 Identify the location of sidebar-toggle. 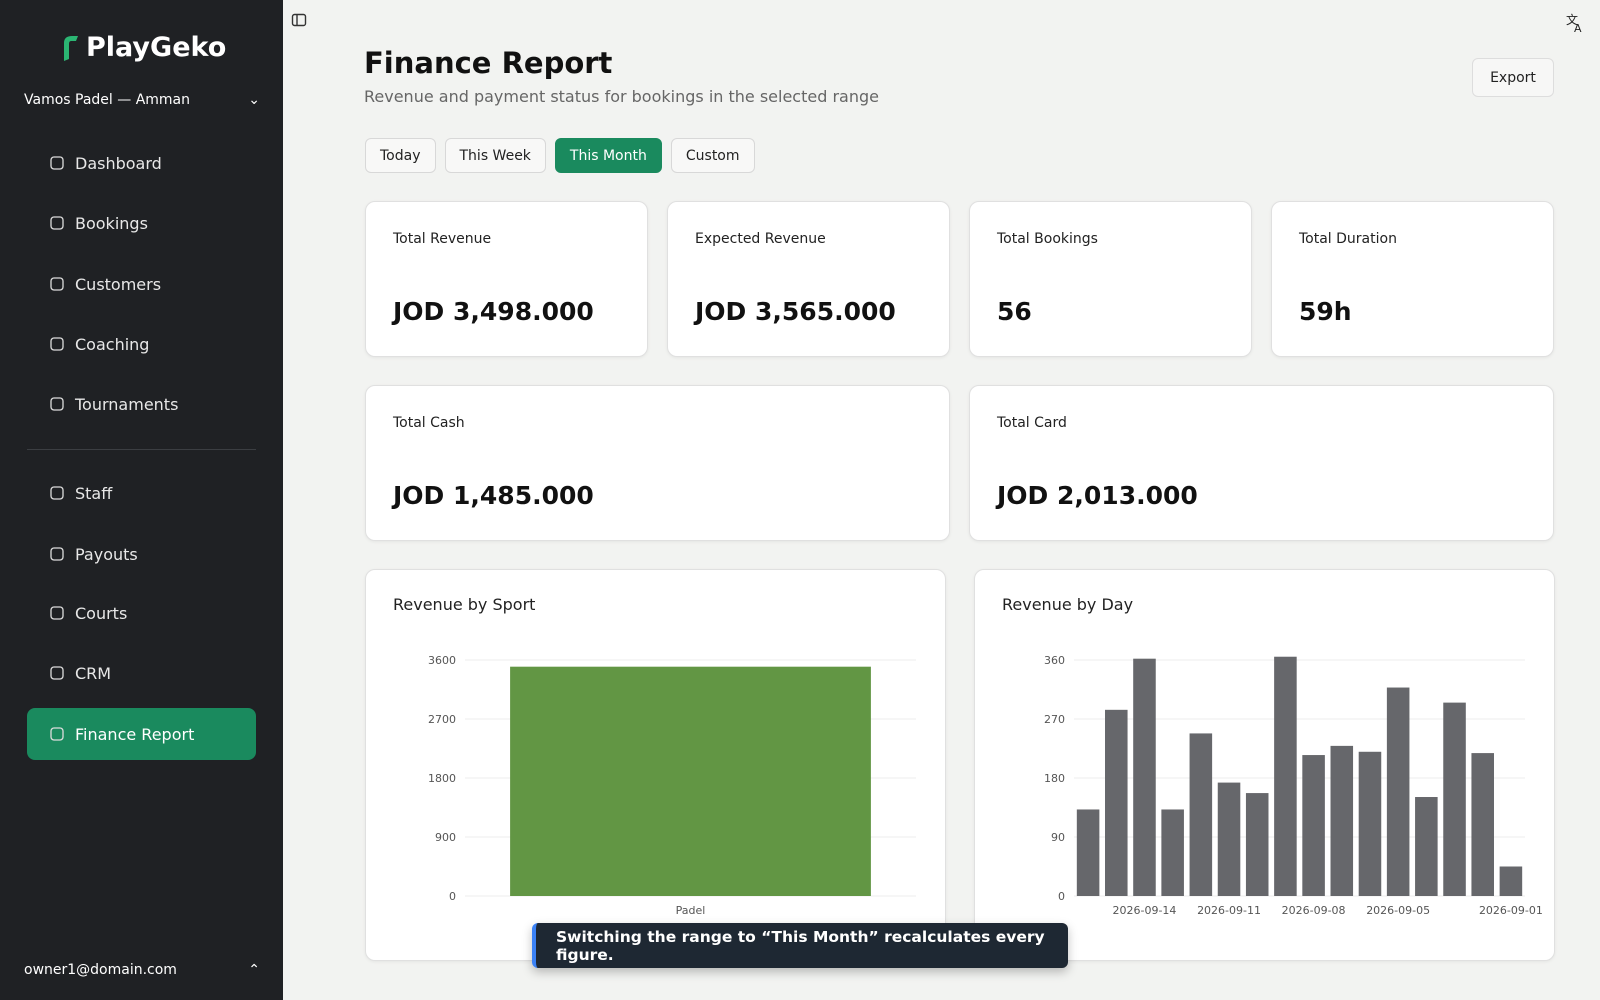
(299, 20).